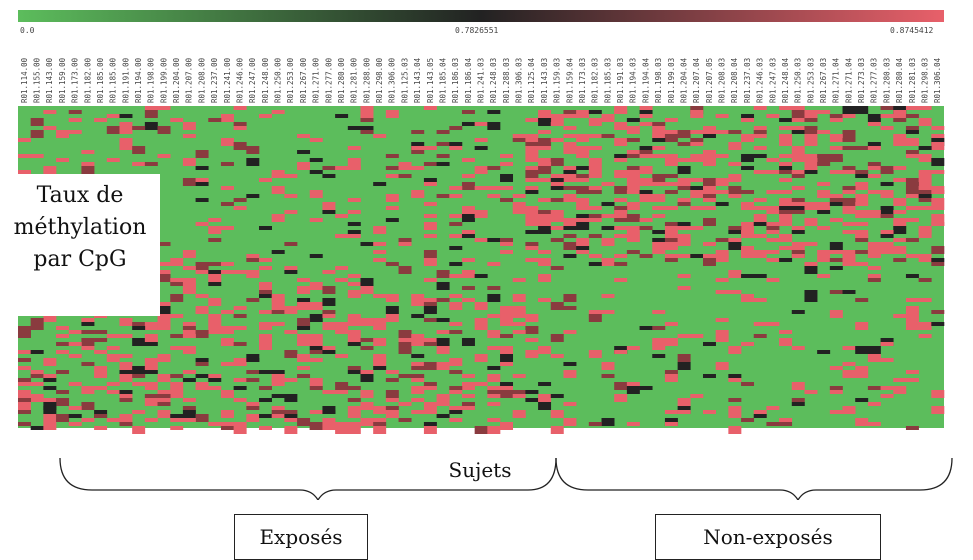 The image size is (973, 560). What do you see at coordinates (301, 537) in the screenshot?
I see `group-exposed-box: Exposés` at bounding box center [301, 537].